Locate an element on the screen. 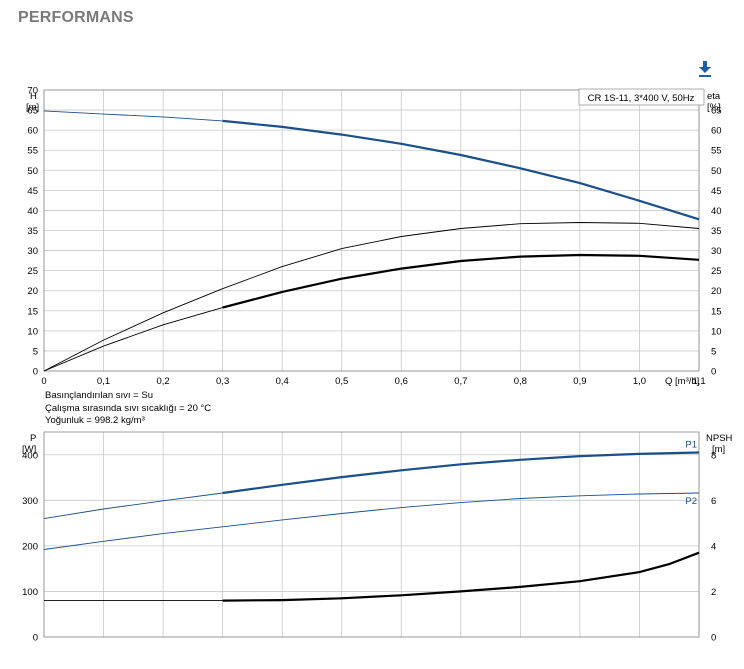 This screenshot has width=744, height=669. x-tick-label: 0,4 is located at coordinates (282, 381).